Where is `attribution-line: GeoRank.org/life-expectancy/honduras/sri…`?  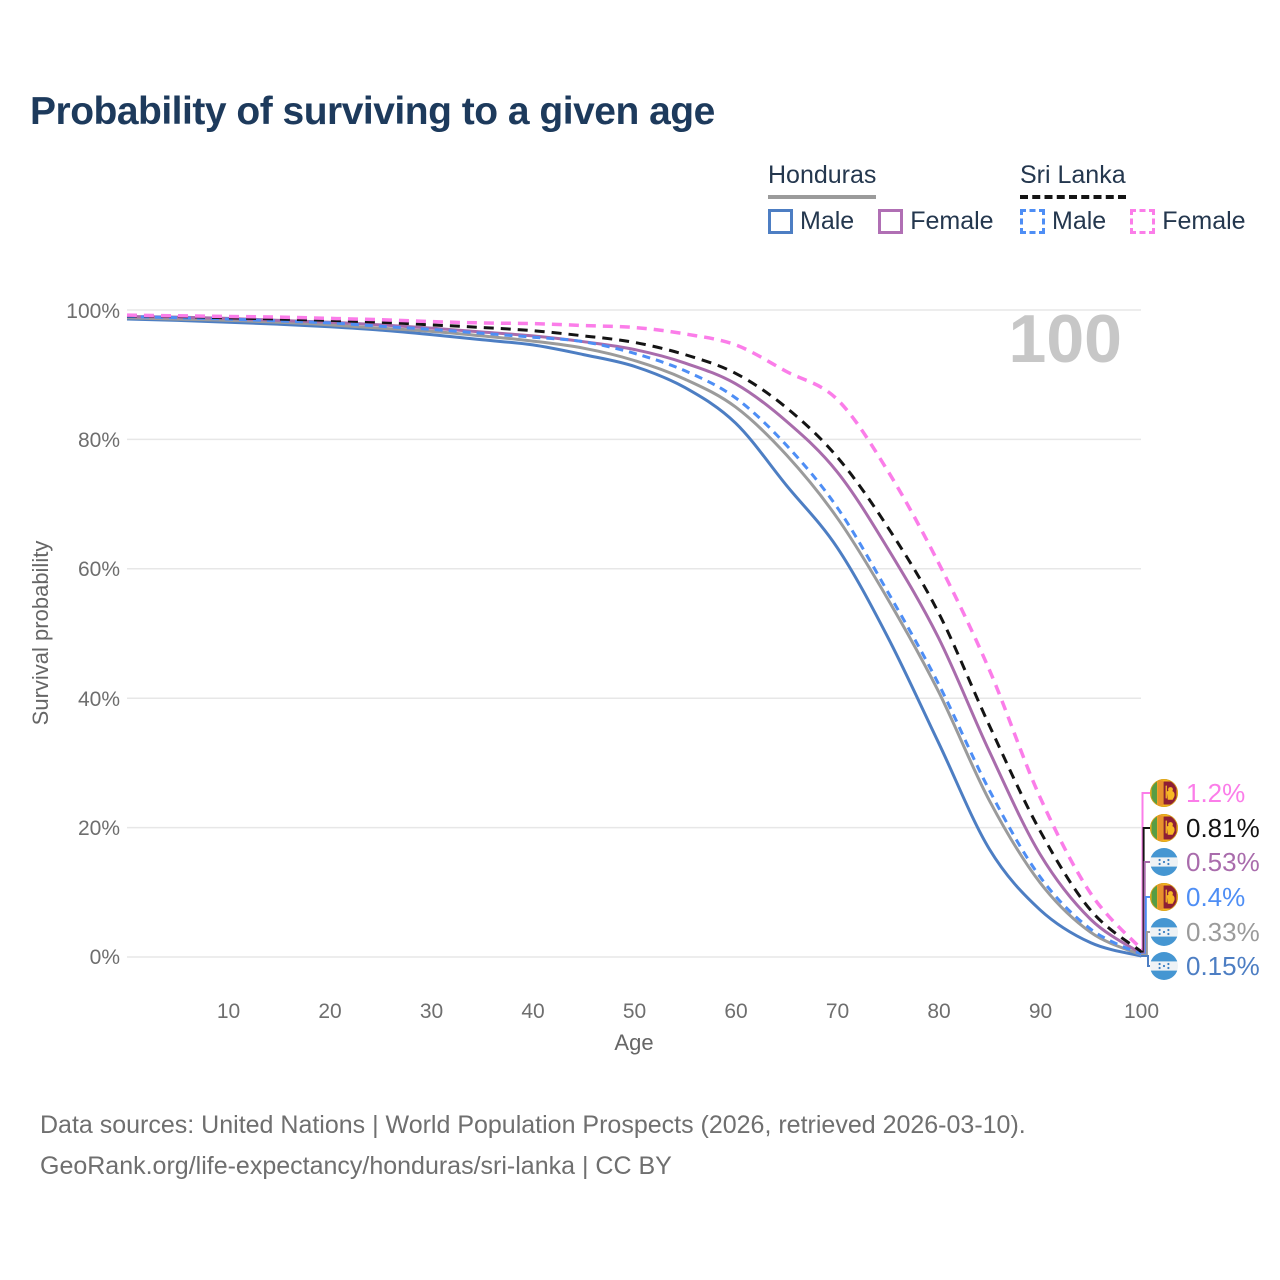
attribution-line: GeoRank.org/life-expectancy/honduras/sri… is located at coordinates (356, 1166).